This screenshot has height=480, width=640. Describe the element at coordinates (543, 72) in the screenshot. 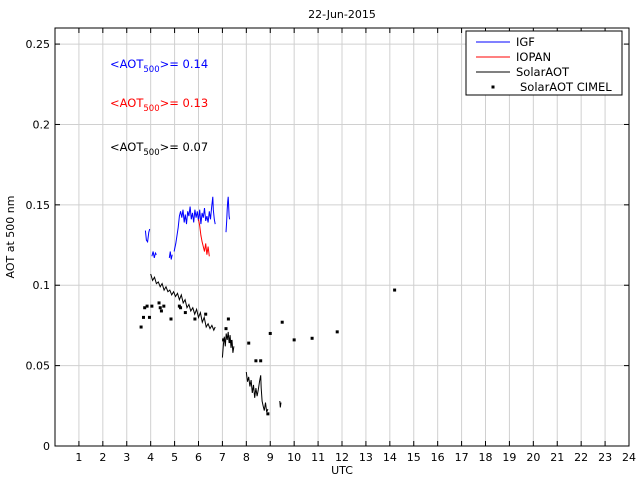

I see `legend-label: SolarAOT` at that location.